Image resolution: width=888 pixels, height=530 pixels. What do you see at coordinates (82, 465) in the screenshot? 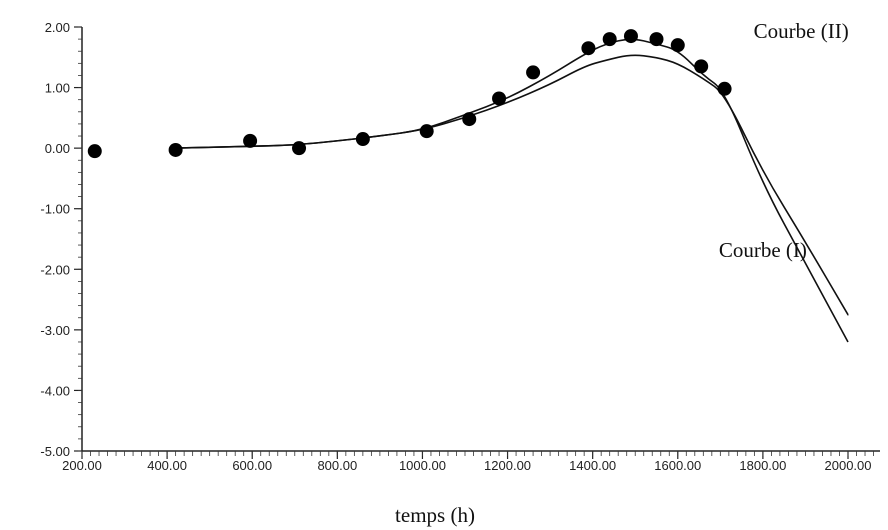
I see `x-tick-label: 200.00` at bounding box center [82, 465].